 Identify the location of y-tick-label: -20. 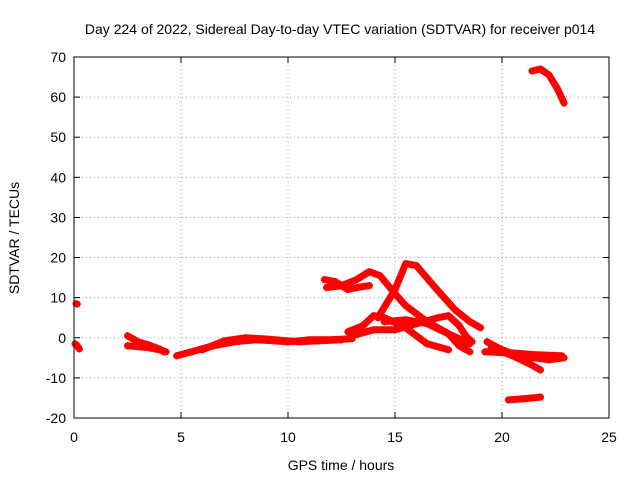
(56, 418).